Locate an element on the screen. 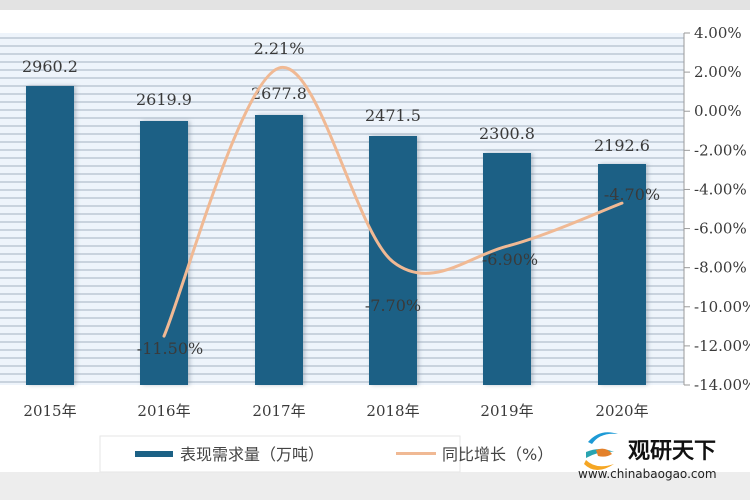  logo-swirl-icon is located at coordinates (601, 451).